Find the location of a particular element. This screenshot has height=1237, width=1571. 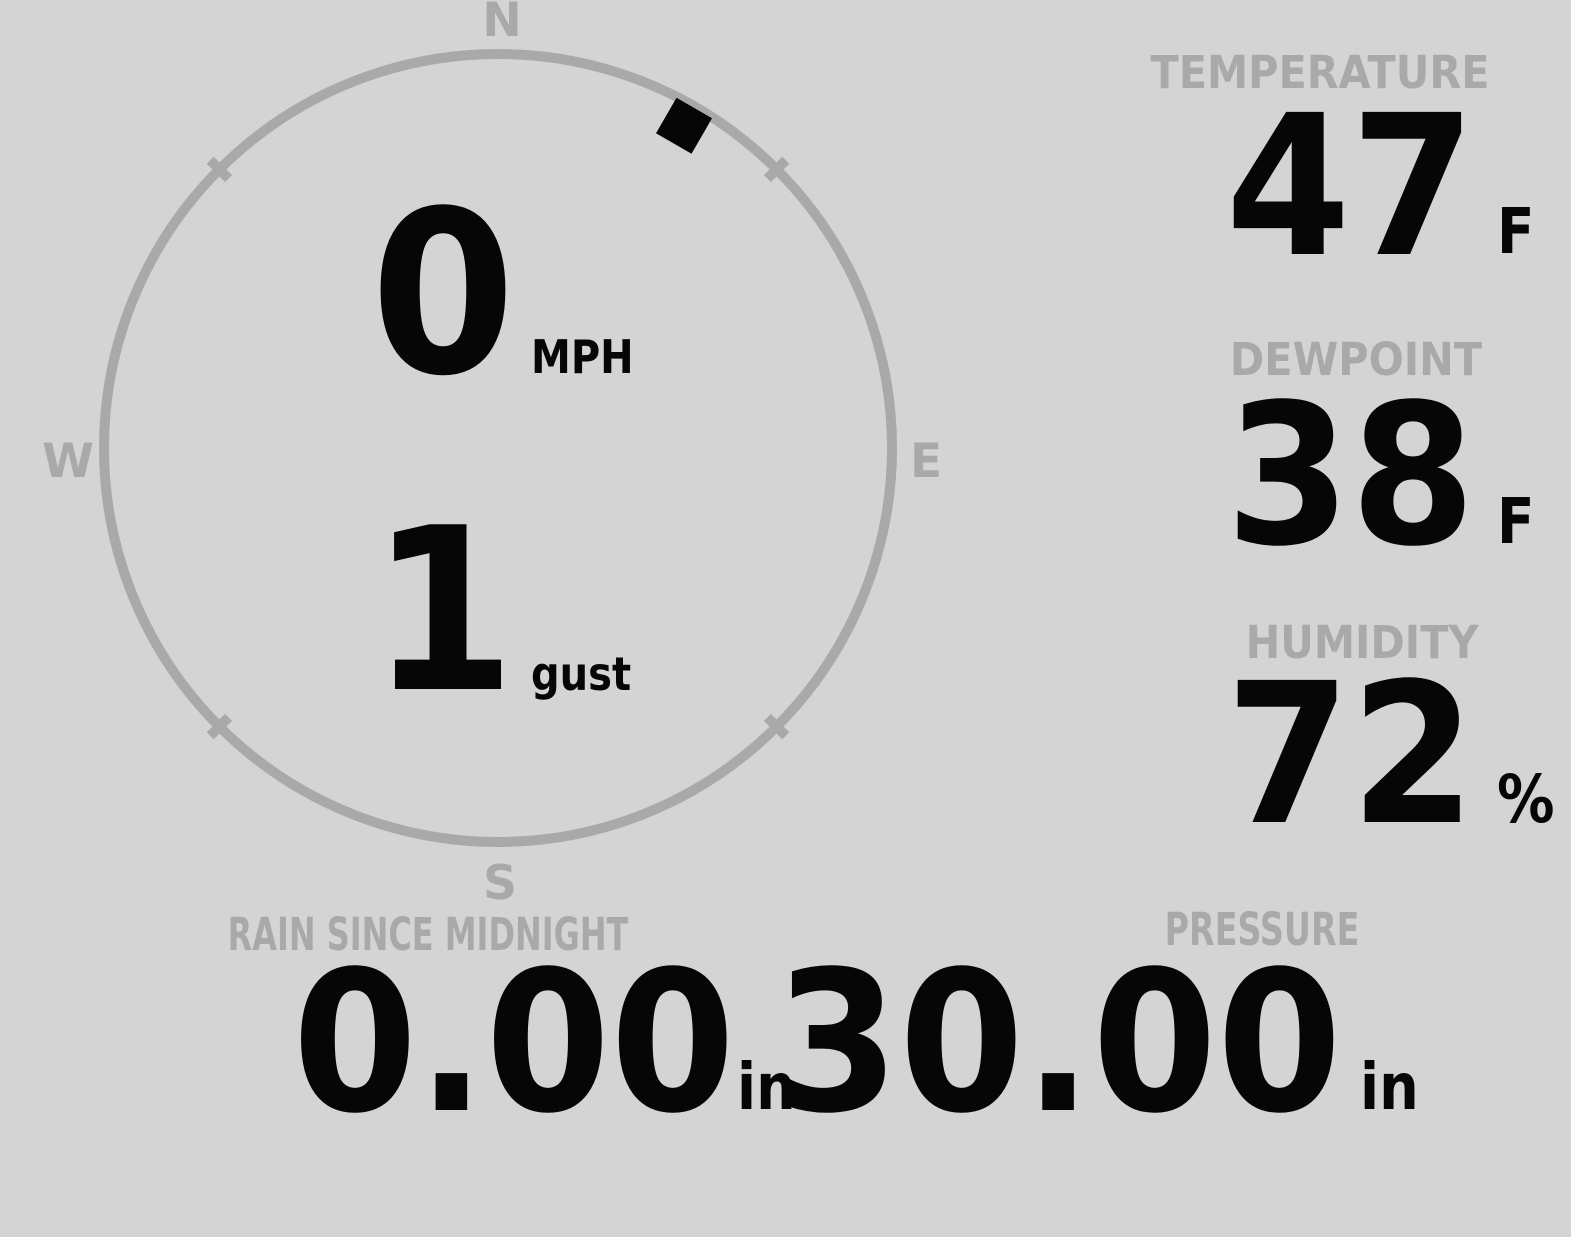

dewpoint-unit: F is located at coordinates (1516, 521).